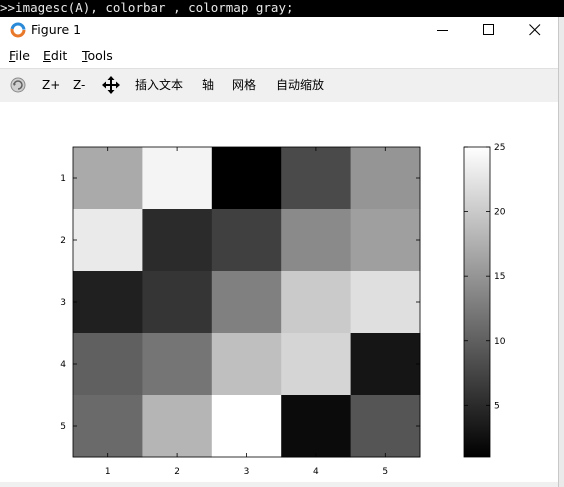 This screenshot has height=487, width=564. What do you see at coordinates (316, 240) in the screenshot?
I see `heatmap-cell-r2-c4` at bounding box center [316, 240].